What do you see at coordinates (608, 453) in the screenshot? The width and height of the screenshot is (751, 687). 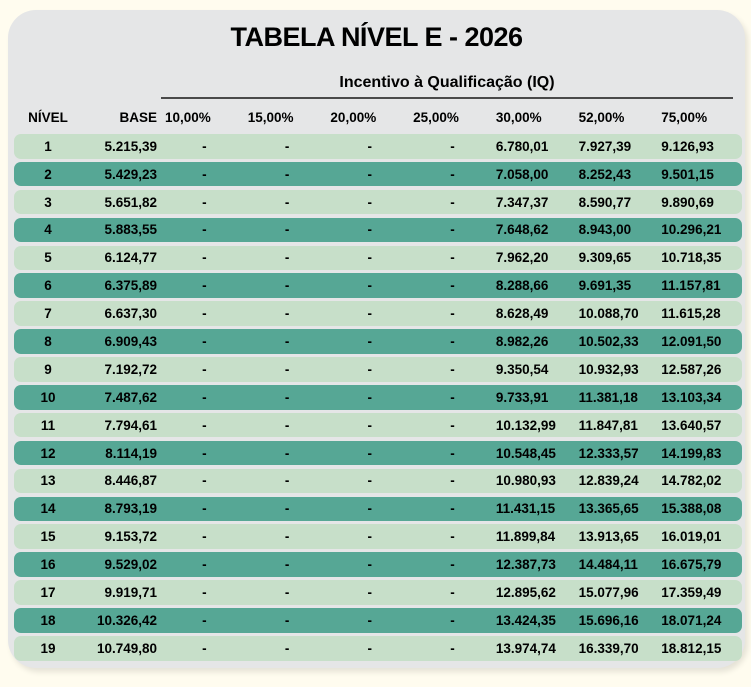 I see `cell-52pct: 12.333,57` at bounding box center [608, 453].